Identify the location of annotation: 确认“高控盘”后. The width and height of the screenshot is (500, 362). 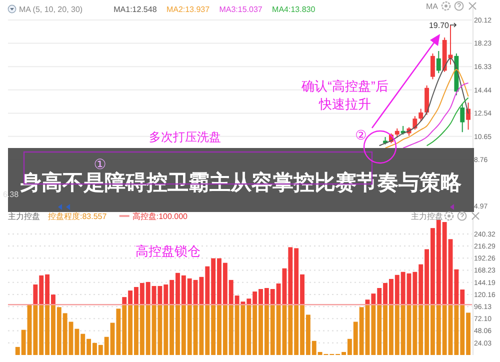
(344, 86).